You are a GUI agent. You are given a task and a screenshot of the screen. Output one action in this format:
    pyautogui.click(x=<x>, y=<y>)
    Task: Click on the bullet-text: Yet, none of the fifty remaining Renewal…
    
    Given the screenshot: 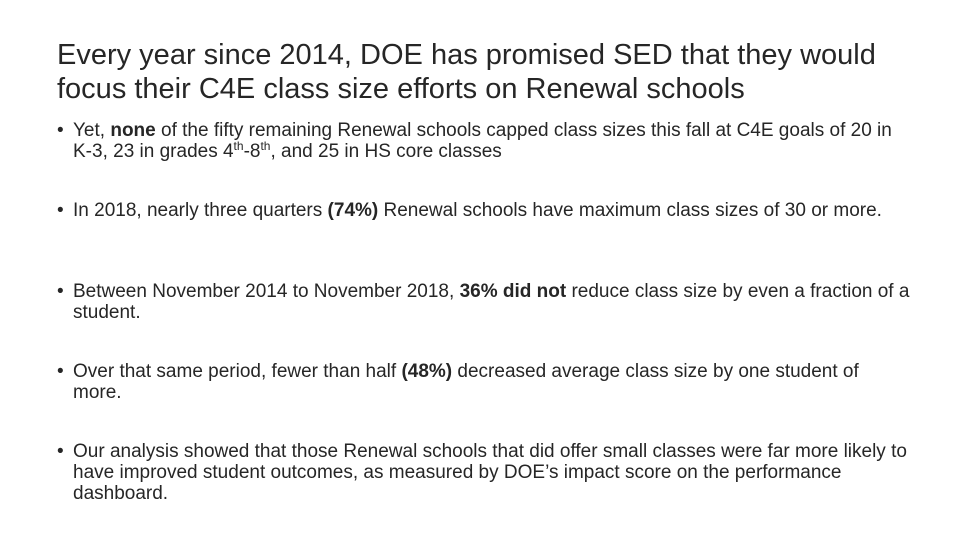 What is the action you would take?
    pyautogui.click(x=492, y=141)
    